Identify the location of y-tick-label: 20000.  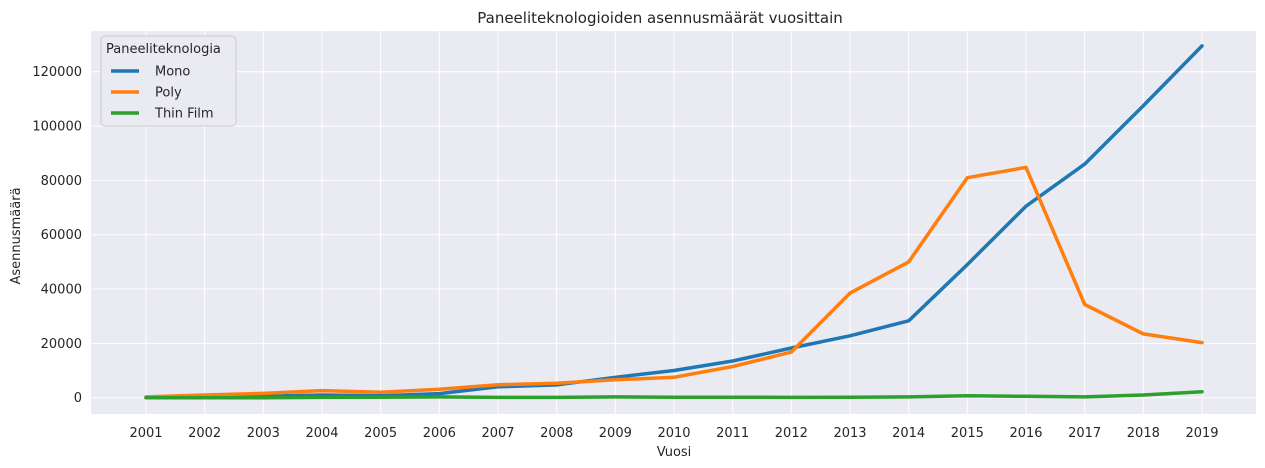
(61, 344).